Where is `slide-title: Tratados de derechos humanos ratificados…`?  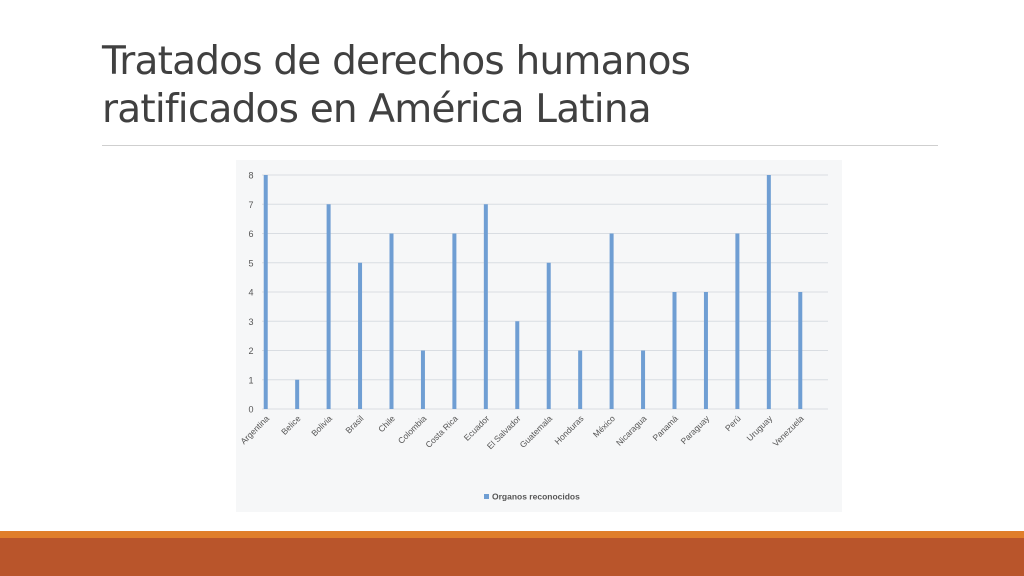
slide-title: Tratados de derechos humanos ratificados… is located at coordinates (522, 86).